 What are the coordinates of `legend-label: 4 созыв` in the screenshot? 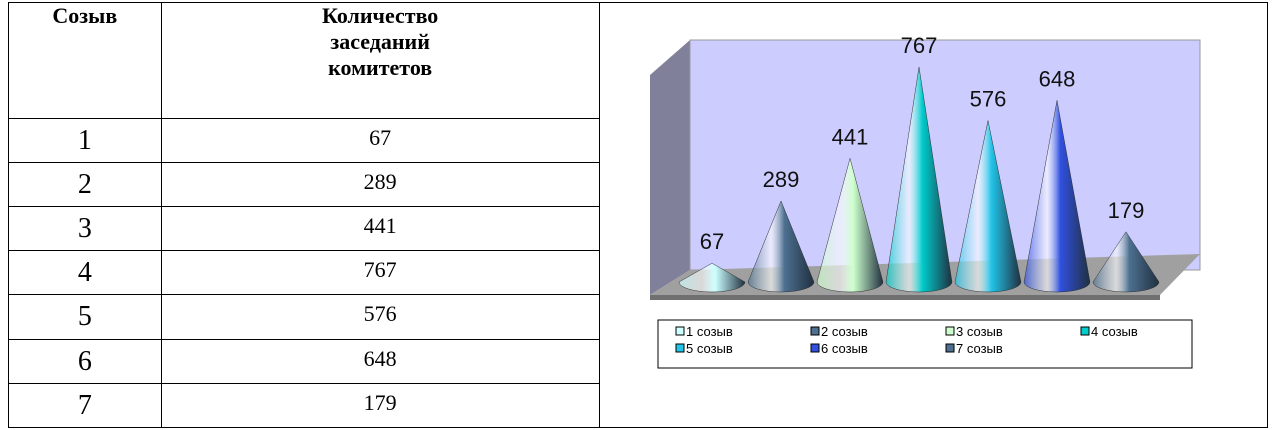 It's located at (1114, 331).